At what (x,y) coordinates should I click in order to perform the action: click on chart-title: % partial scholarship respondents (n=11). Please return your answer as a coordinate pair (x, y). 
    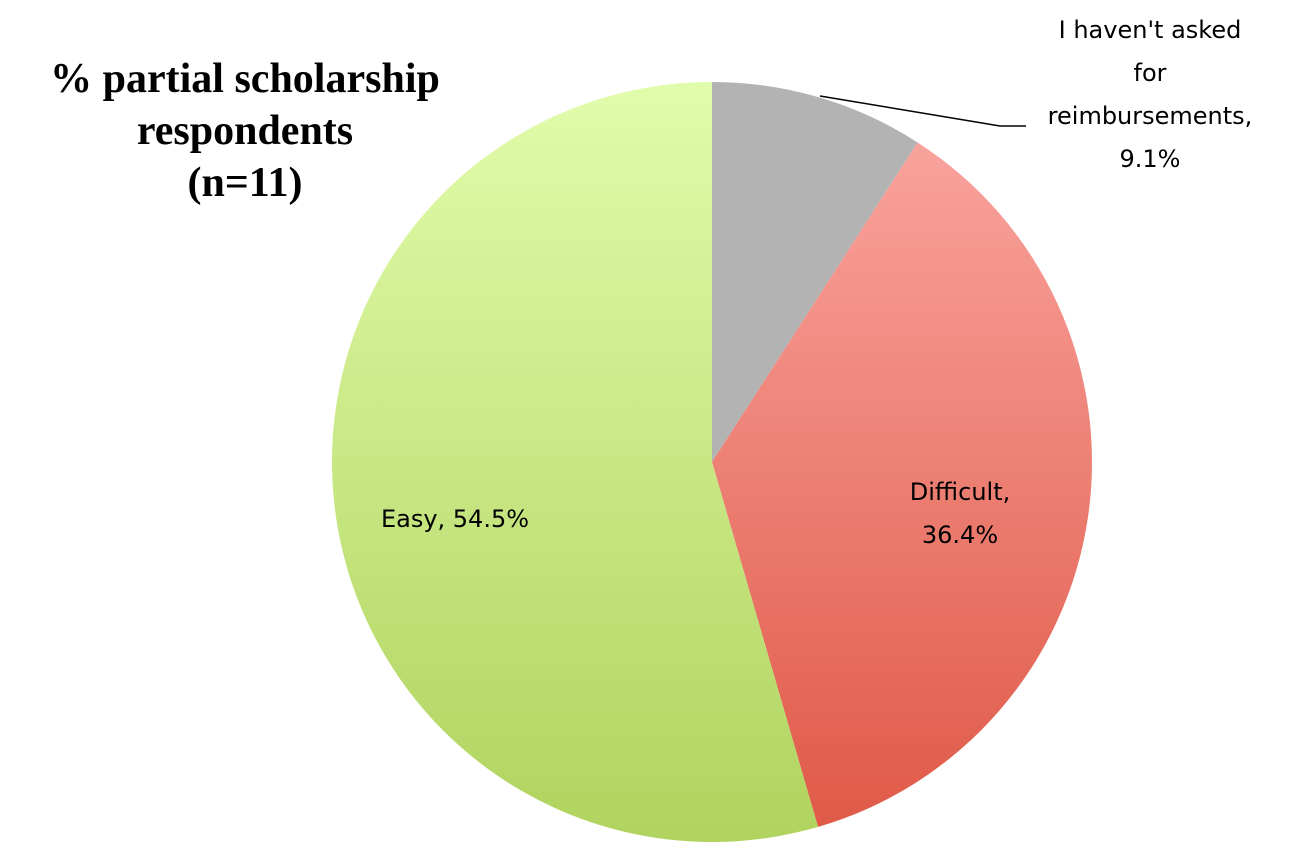
    Looking at the image, I should click on (245, 131).